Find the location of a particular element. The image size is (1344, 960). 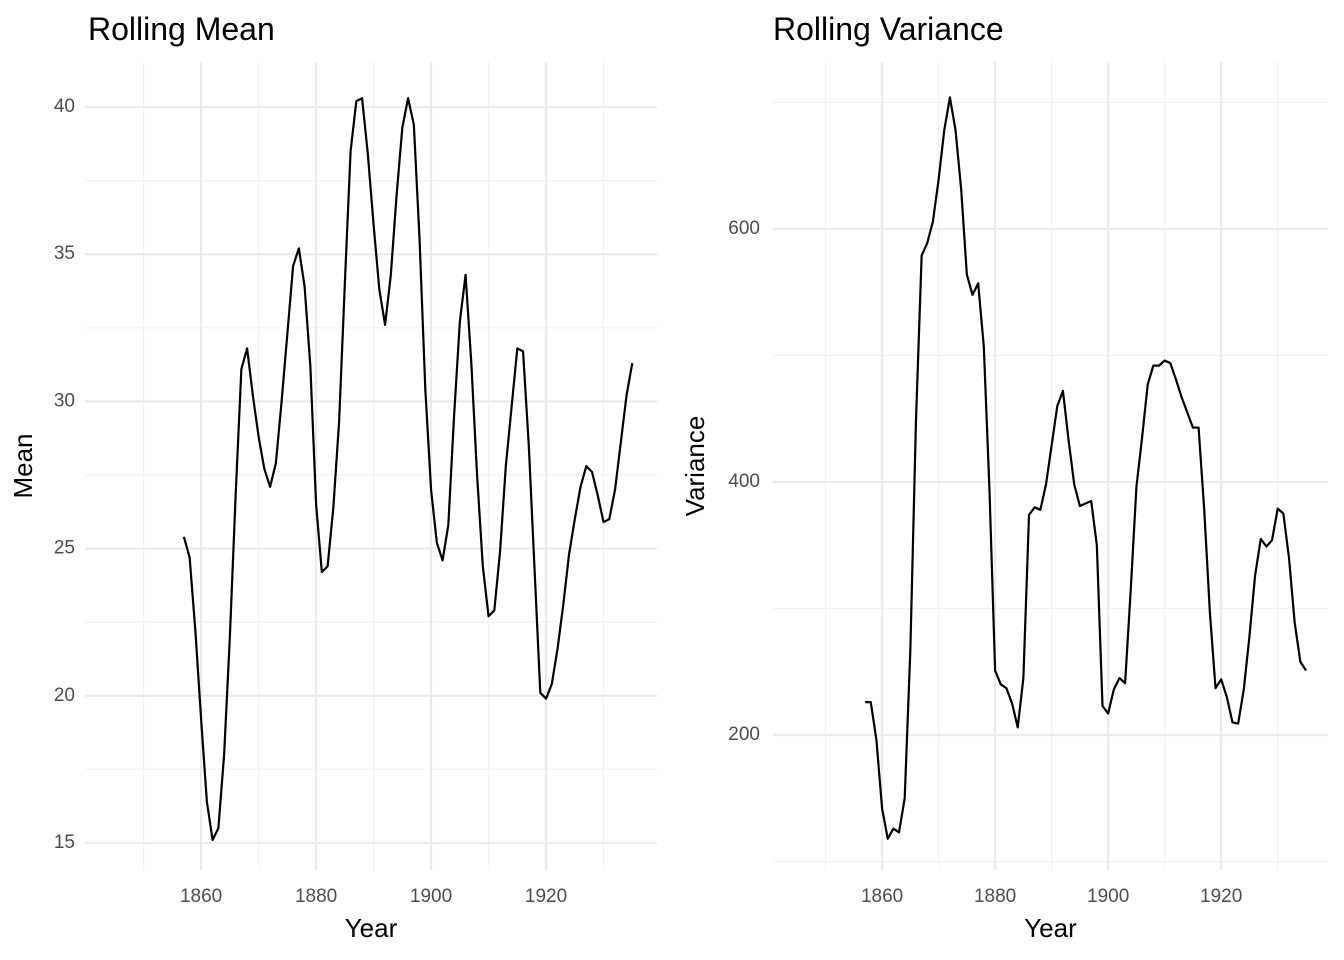

y-tick-label: 40 is located at coordinates (64, 106).